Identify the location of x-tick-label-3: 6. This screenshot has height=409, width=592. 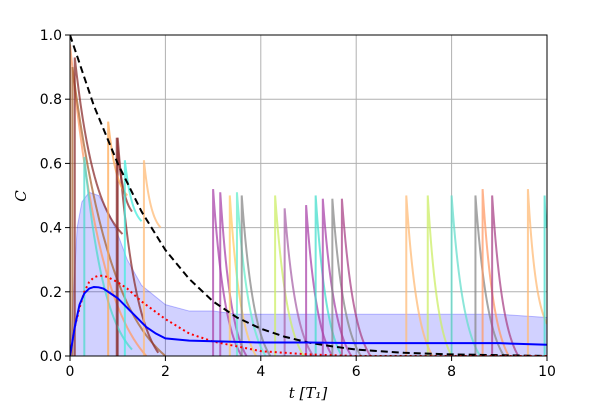
(356, 372).